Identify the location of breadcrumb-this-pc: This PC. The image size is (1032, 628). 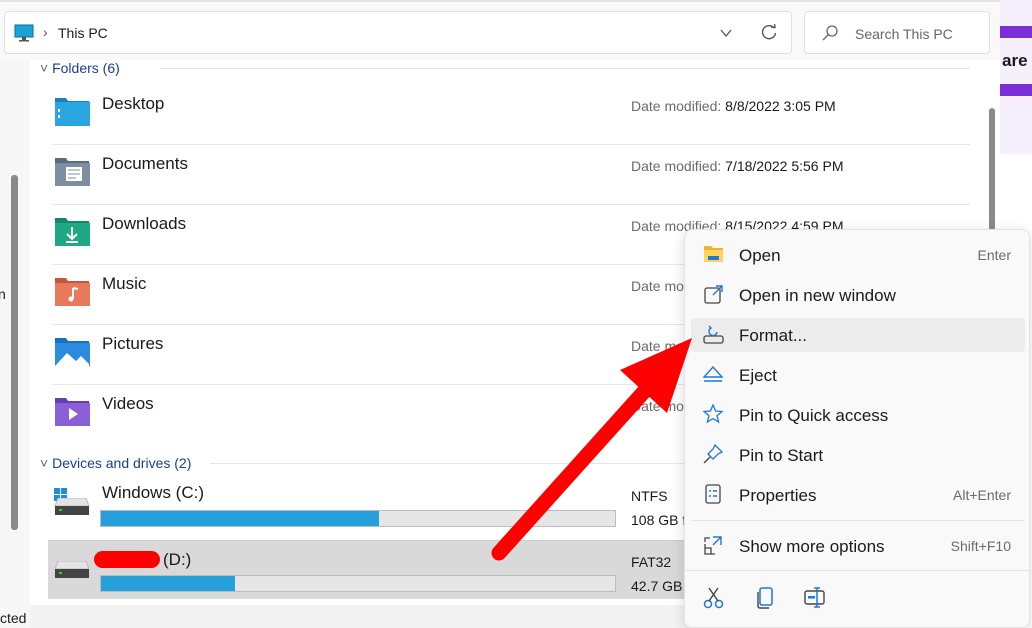
(83, 33).